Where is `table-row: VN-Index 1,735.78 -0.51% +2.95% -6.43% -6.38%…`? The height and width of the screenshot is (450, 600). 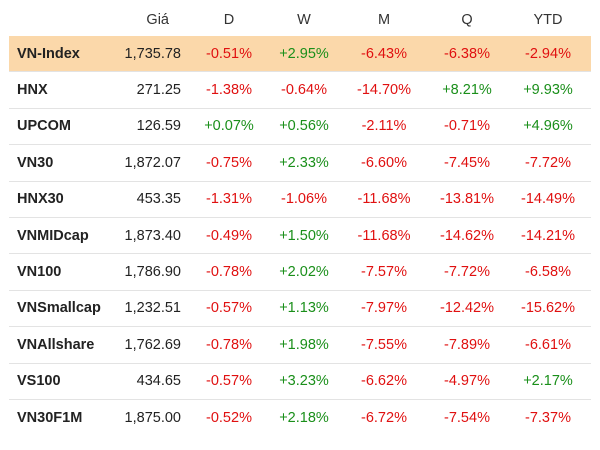
table-row: VN-Index 1,735.78 -0.51% +2.95% -6.43% -6.38%… is located at coordinates (300, 54).